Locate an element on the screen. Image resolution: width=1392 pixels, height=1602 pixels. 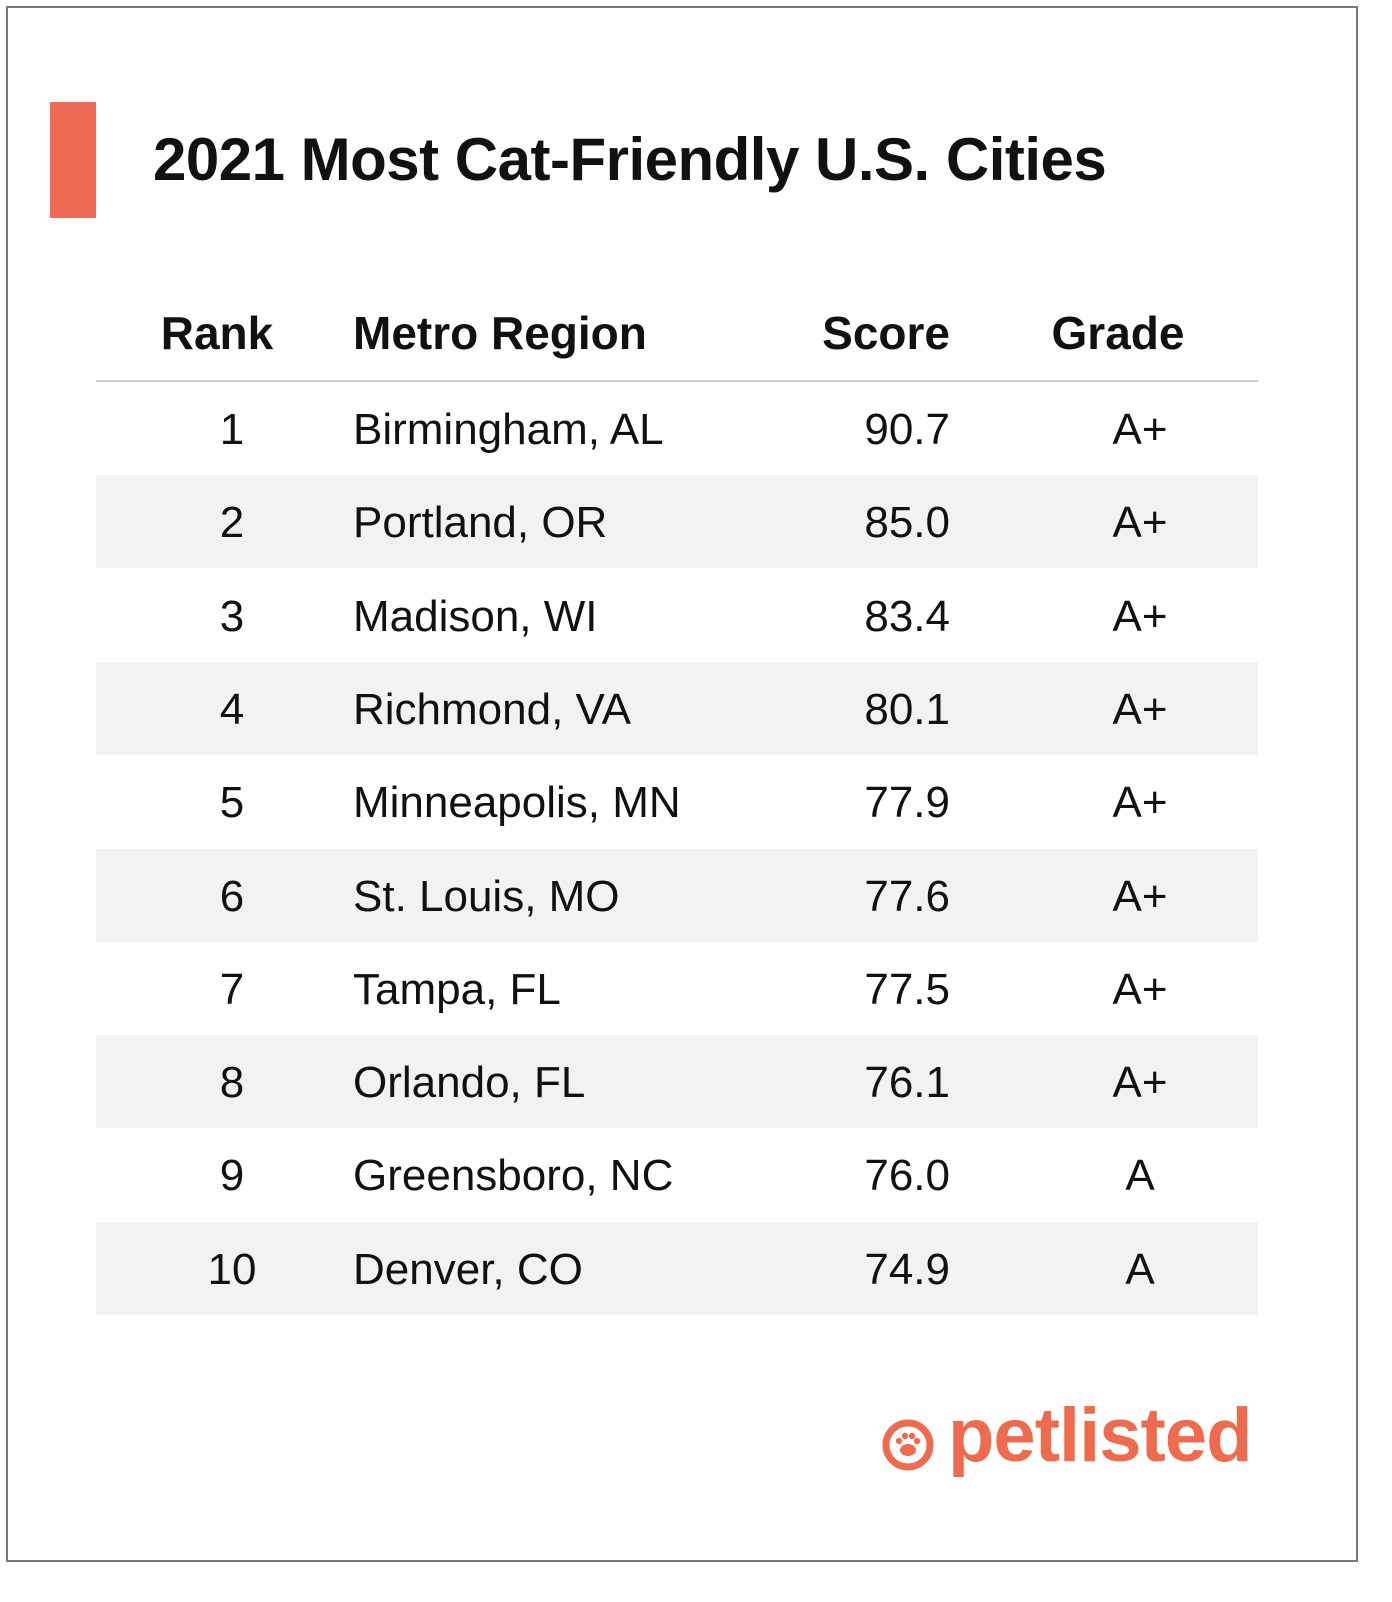
table-cell: 5 is located at coordinates (232, 803).